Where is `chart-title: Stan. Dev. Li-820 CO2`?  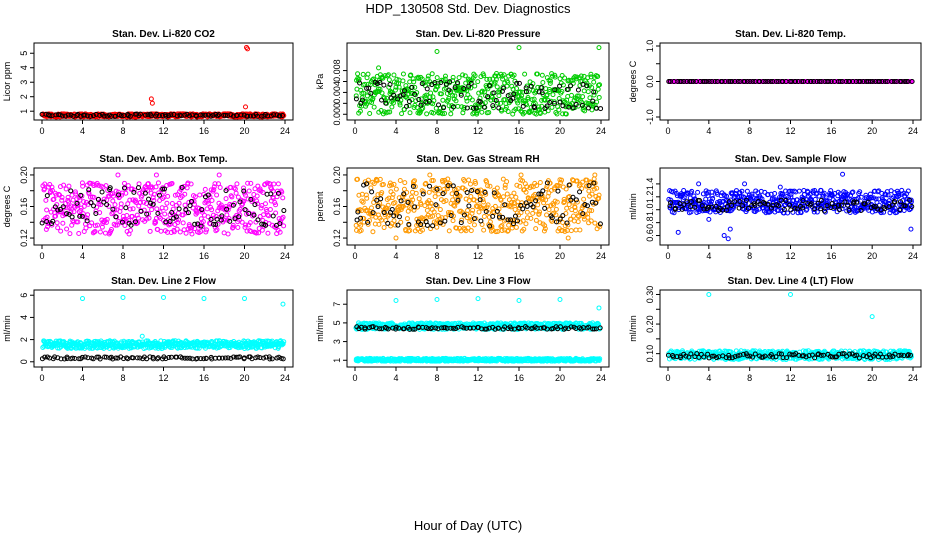
chart-title: Stan. Dev. Li-820 CO2 is located at coordinates (163, 34).